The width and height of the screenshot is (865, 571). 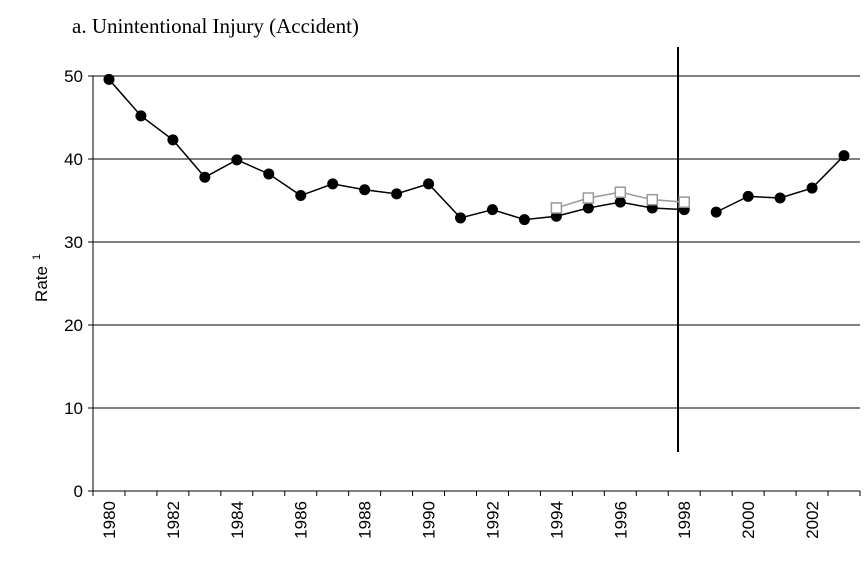 I want to click on x-tick-label-group: 2000, so click(x=748, y=520).